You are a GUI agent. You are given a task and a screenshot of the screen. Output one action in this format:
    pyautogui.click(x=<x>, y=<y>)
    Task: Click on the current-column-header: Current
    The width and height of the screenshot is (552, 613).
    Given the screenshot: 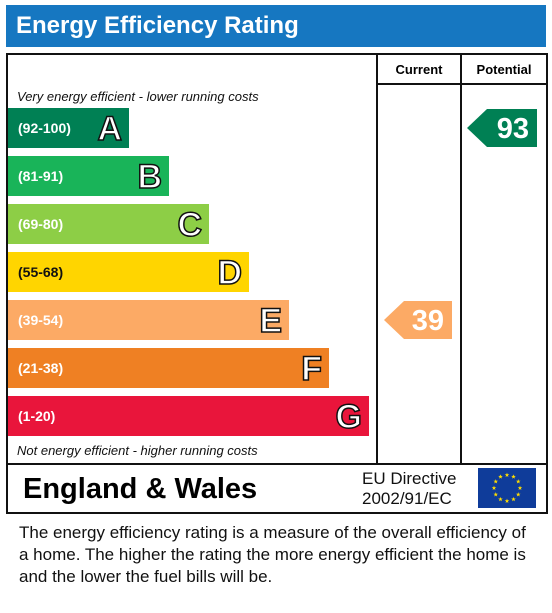 What is the action you would take?
    pyautogui.click(x=419, y=69)
    